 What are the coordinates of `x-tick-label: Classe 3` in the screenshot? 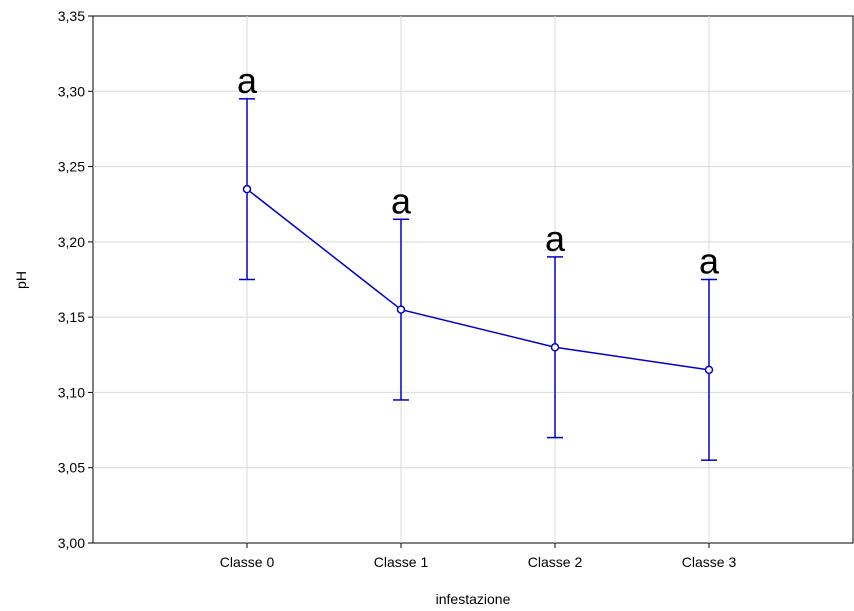 It's located at (709, 562).